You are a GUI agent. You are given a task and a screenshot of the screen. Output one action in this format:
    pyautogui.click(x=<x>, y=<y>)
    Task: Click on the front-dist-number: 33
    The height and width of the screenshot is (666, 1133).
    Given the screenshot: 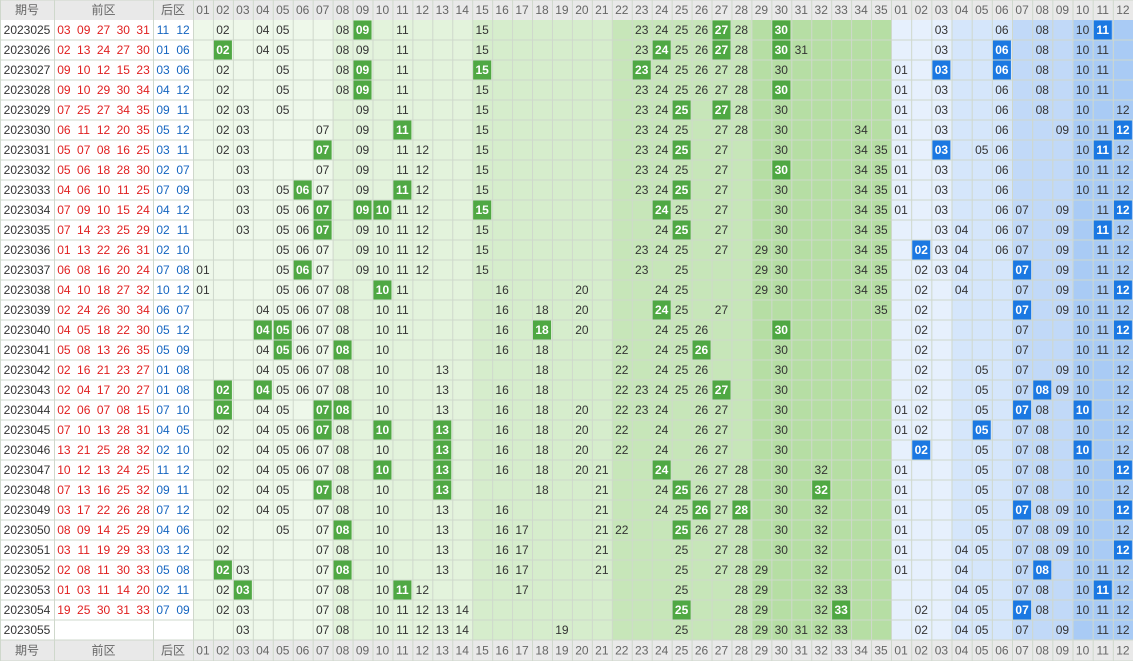 What is the action you would take?
    pyautogui.click(x=841, y=590)
    